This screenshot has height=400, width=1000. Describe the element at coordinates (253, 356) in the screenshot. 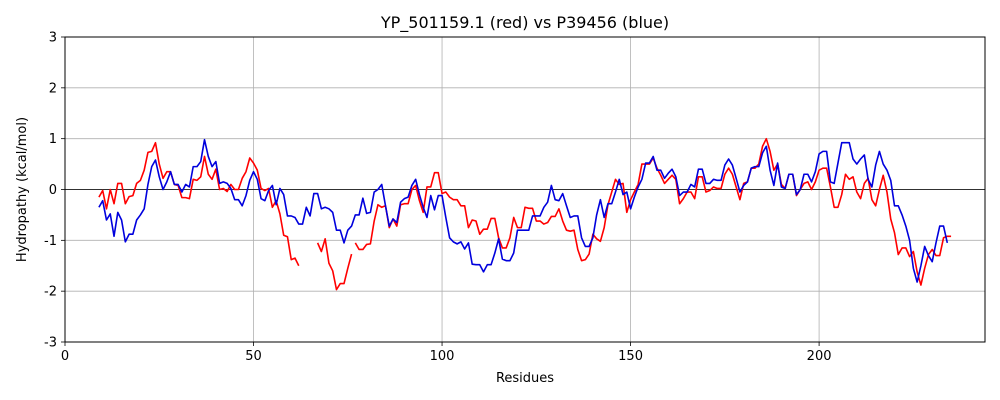

I see `x-tick-label: 50` at that location.